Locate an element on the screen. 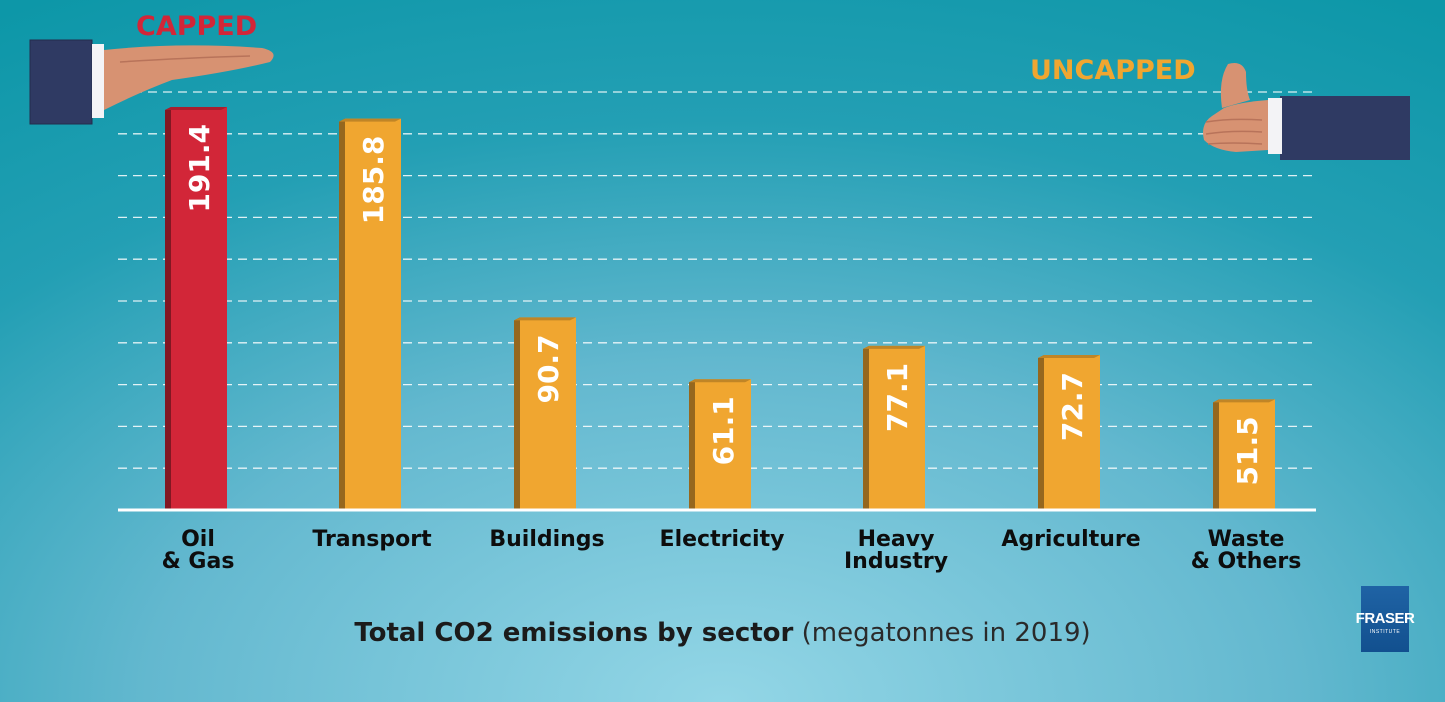 Image resolution: width=1445 pixels, height=702 pixels. bar: 77.1 is located at coordinates (894, 427).